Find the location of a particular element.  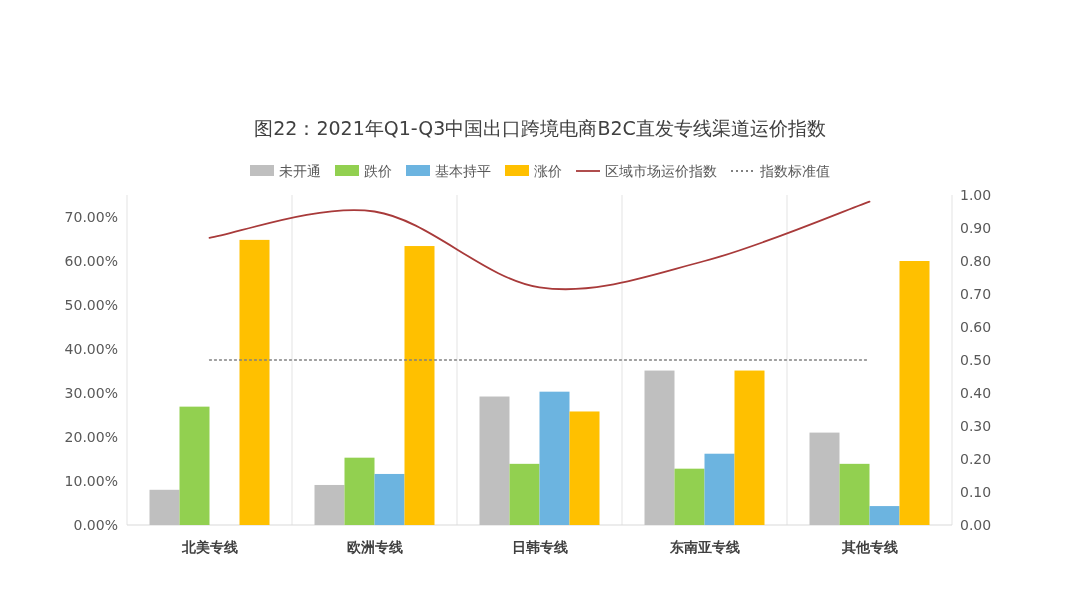

x-tick-label: 日韩专线 is located at coordinates (539, 547).